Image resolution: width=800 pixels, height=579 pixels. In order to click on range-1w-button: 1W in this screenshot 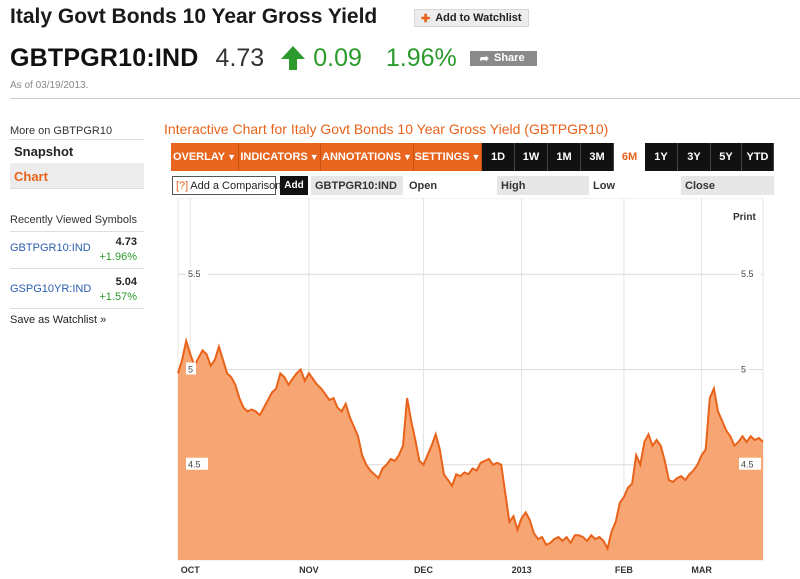, I will do `click(531, 157)`.